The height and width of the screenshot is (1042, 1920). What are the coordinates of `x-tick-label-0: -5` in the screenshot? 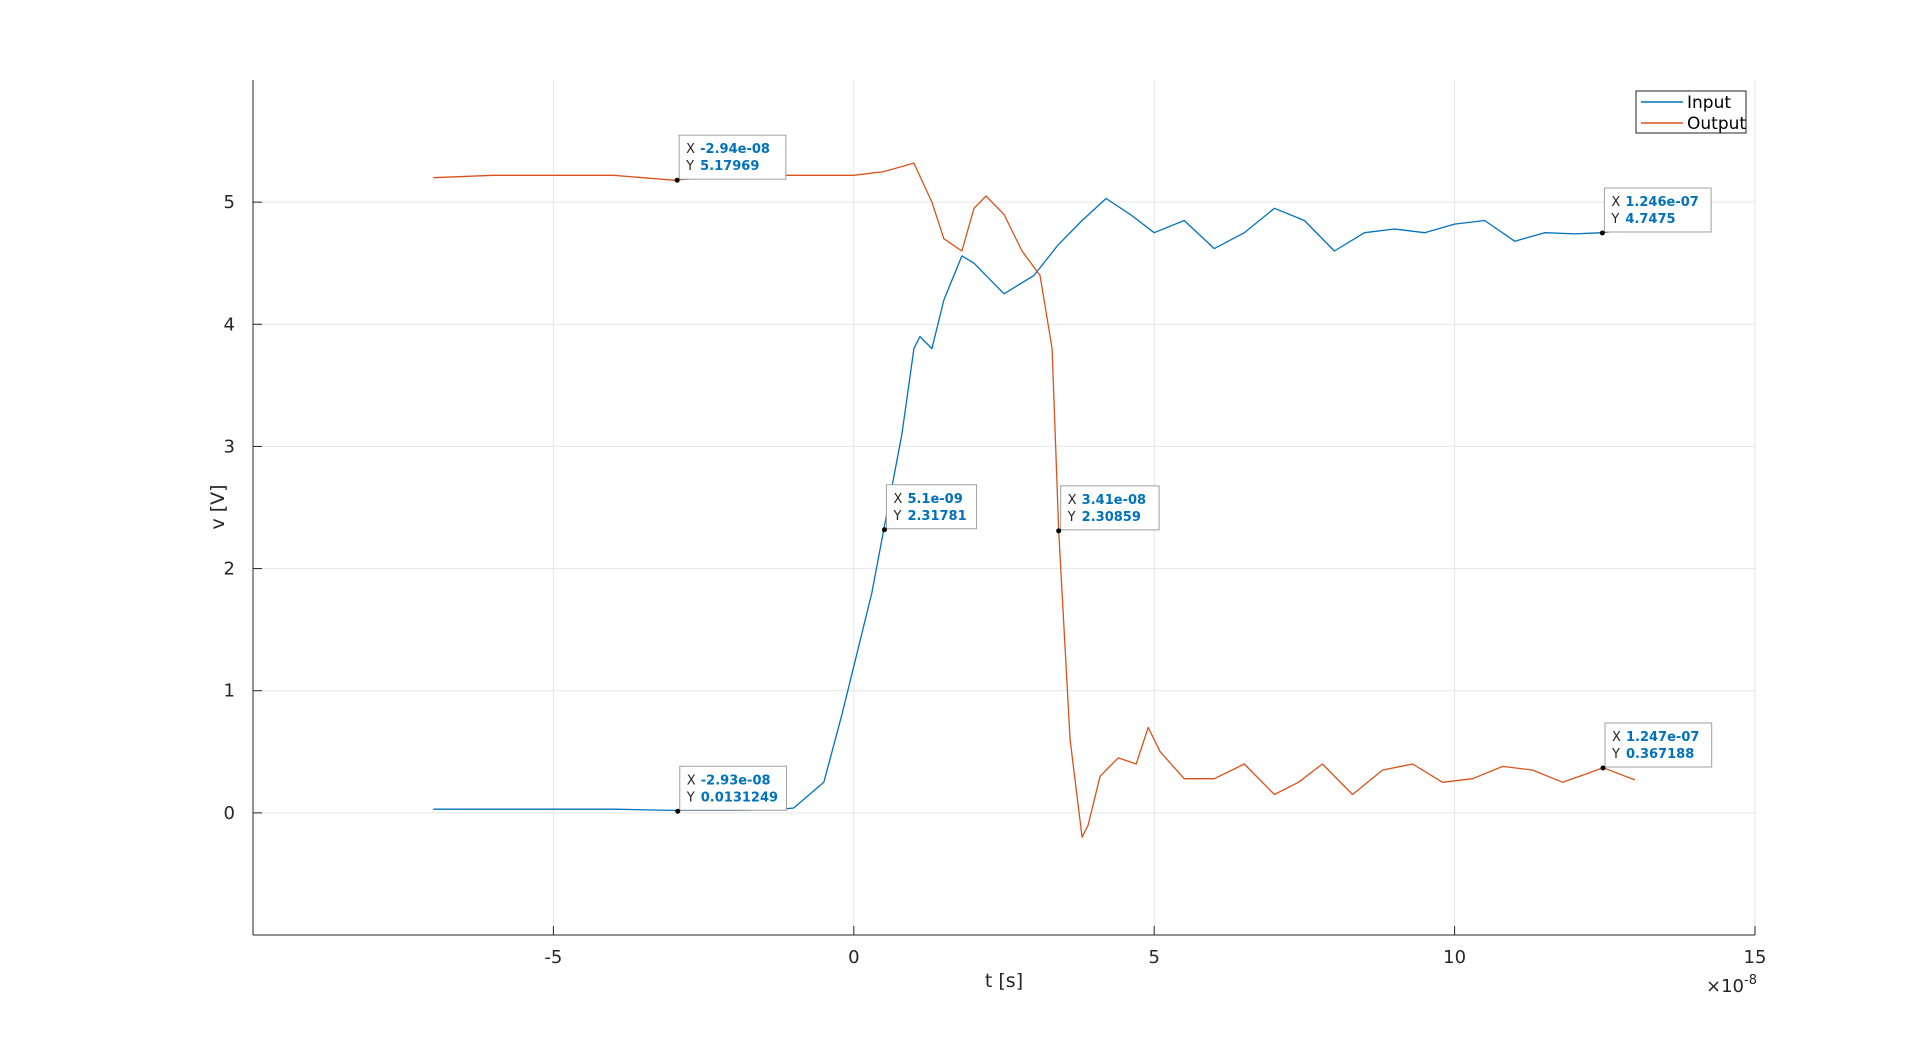 It's located at (553, 957).